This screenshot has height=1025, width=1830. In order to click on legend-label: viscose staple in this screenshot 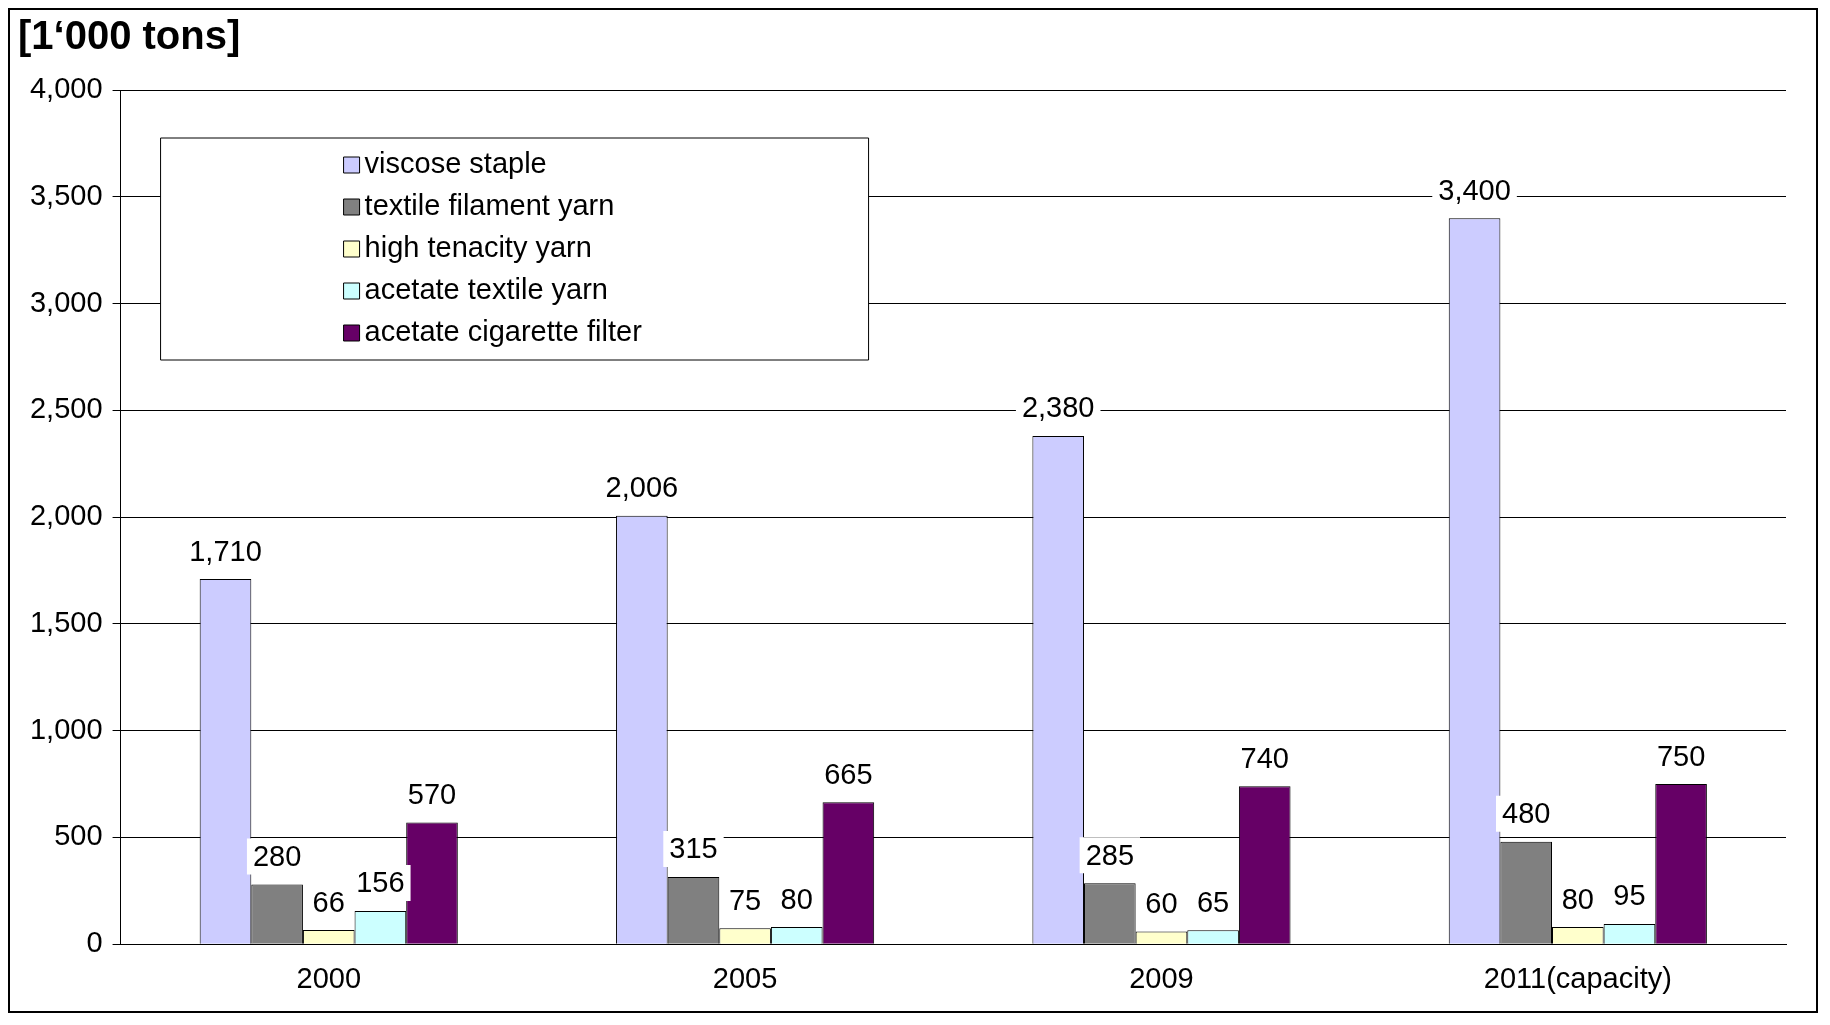, I will do `click(455, 163)`.